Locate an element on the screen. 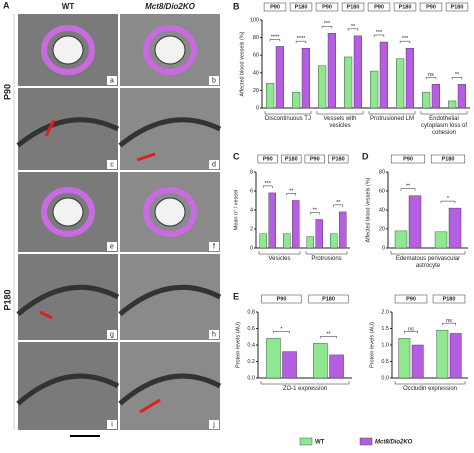 The width and height of the screenshot is (474, 453). group-label: ZO-1 expression is located at coordinates (305, 389).